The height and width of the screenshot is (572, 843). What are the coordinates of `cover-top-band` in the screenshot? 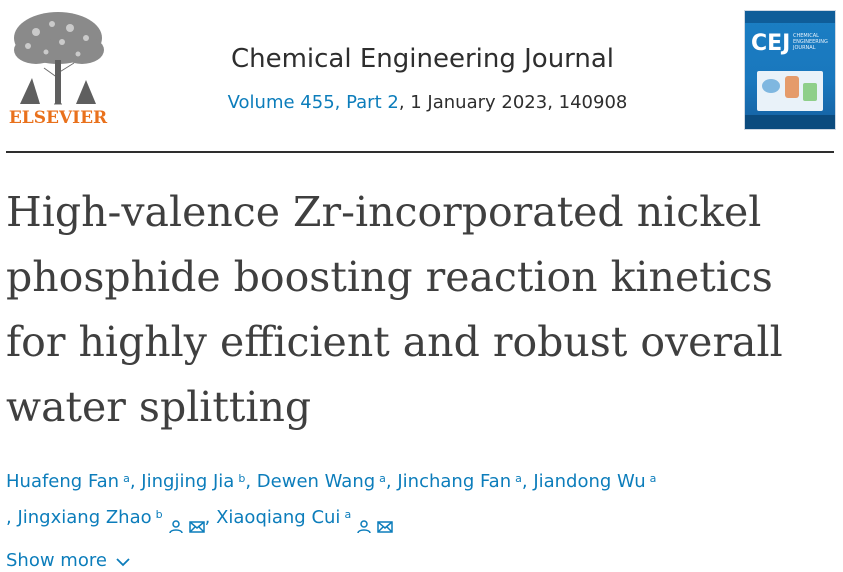 It's located at (790, 17).